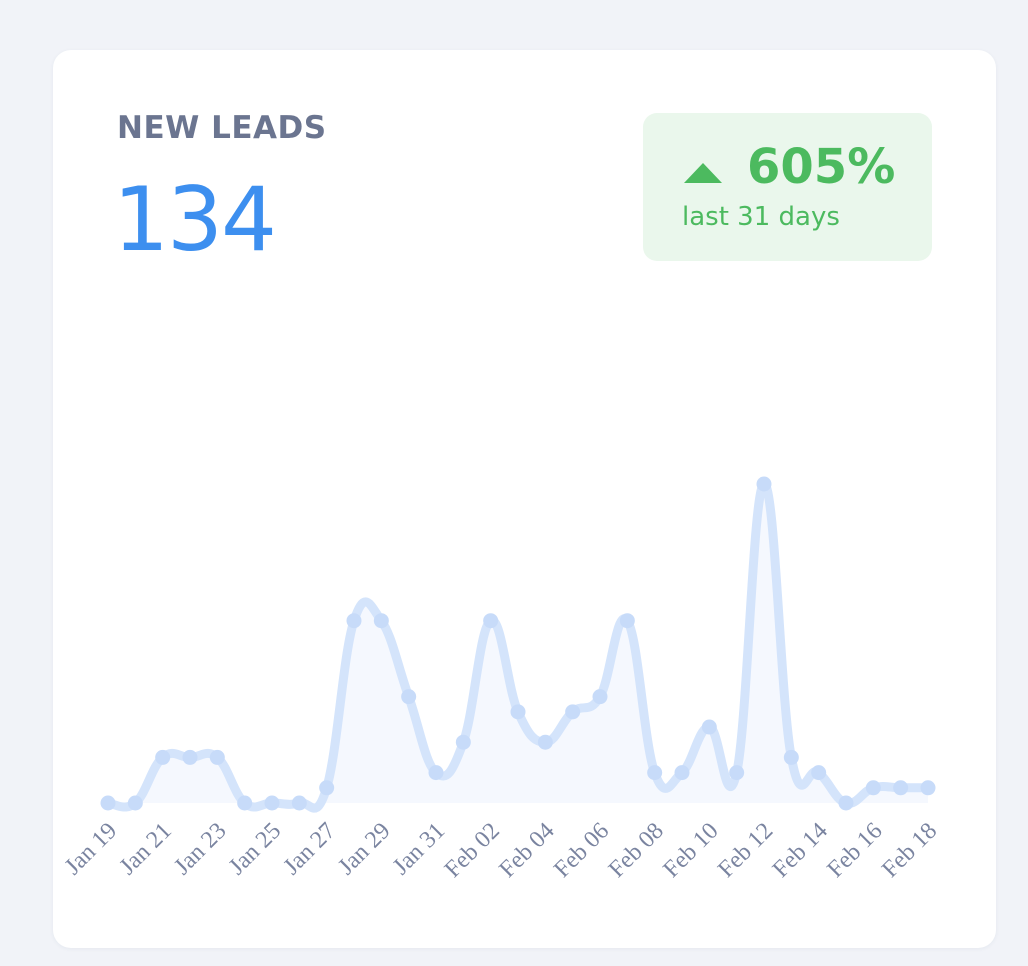 The height and width of the screenshot is (966, 1028). Describe the element at coordinates (472, 850) in the screenshot. I see `x-tick-label: Feb 02` at that location.